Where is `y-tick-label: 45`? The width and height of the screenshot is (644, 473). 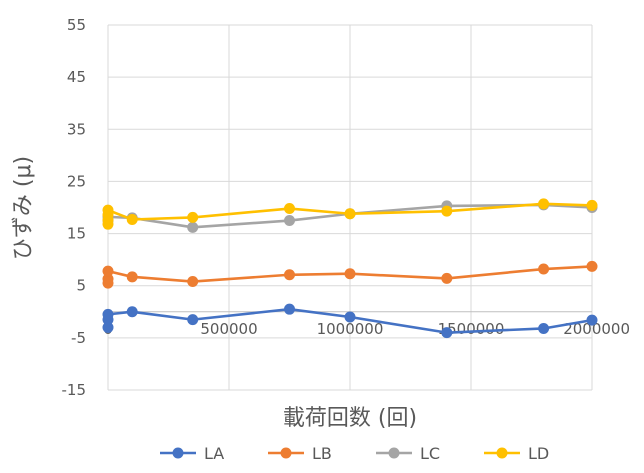
y-tick-label: 45 is located at coordinates (76, 77).